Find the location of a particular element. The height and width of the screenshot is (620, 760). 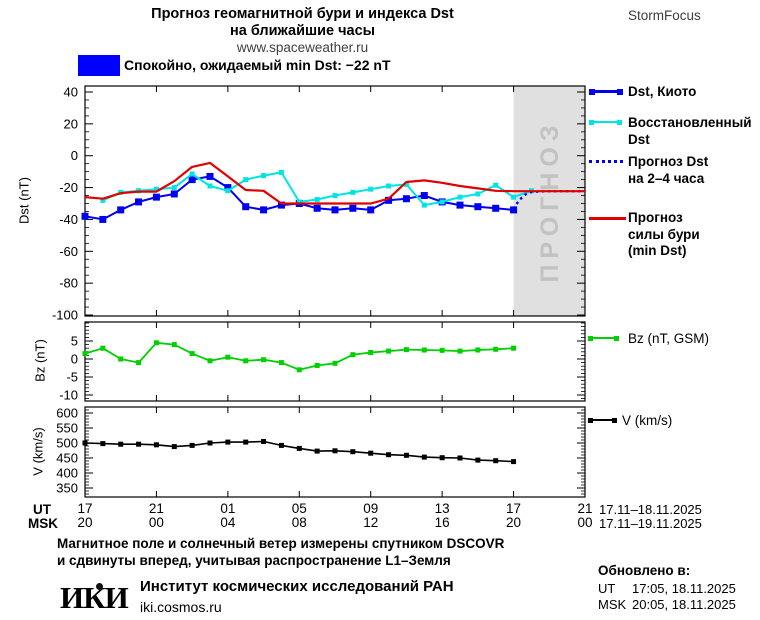

page-title: Прогноз геомагнитной бури и индекса Dst is located at coordinates (302, 14).